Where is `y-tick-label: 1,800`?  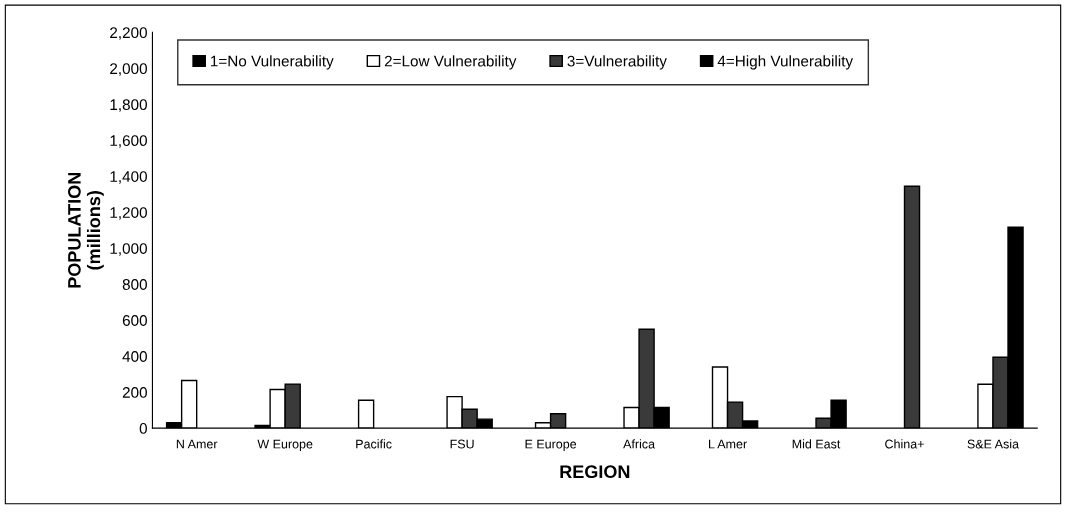
y-tick-label: 1,800 is located at coordinates (128, 105).